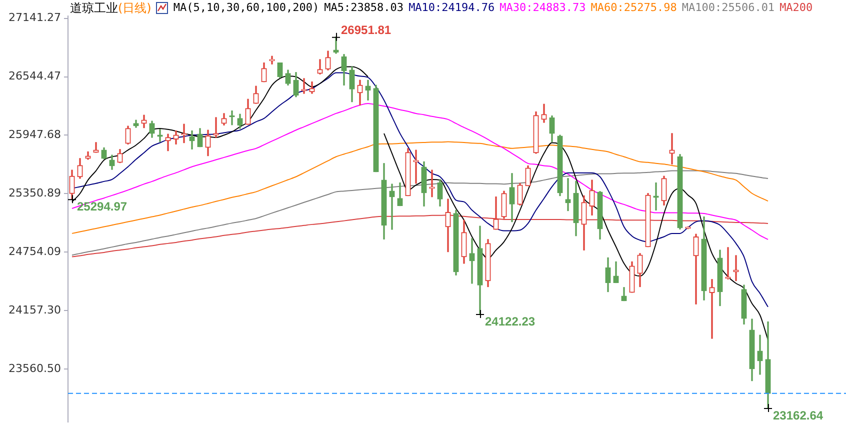 Image resolution: width=846 pixels, height=432 pixels. I want to click on text: MA60:25275.98, so click(633, 8).